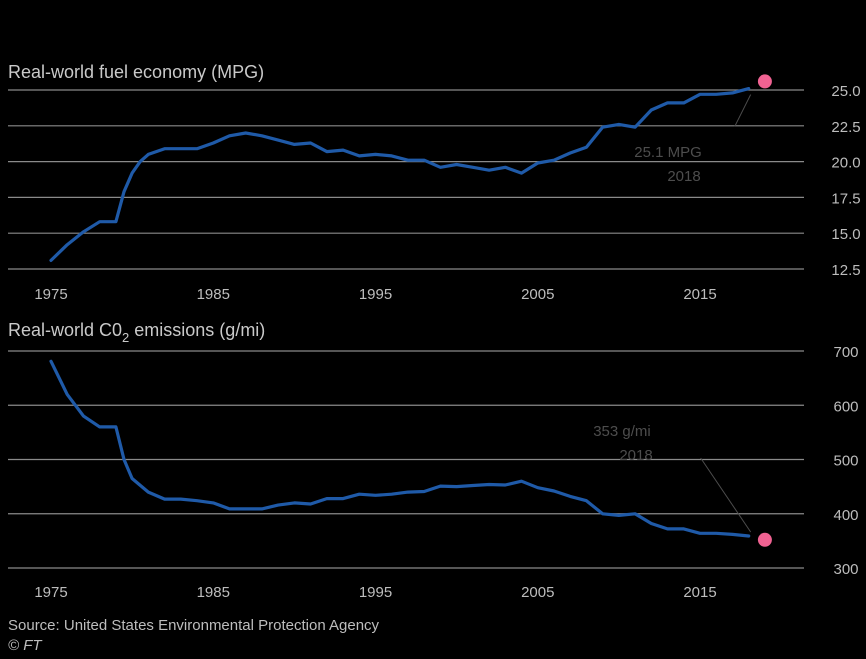 This screenshot has width=866, height=659. Describe the element at coordinates (845, 352) in the screenshot. I see `y-tick-label-700: 700` at that location.